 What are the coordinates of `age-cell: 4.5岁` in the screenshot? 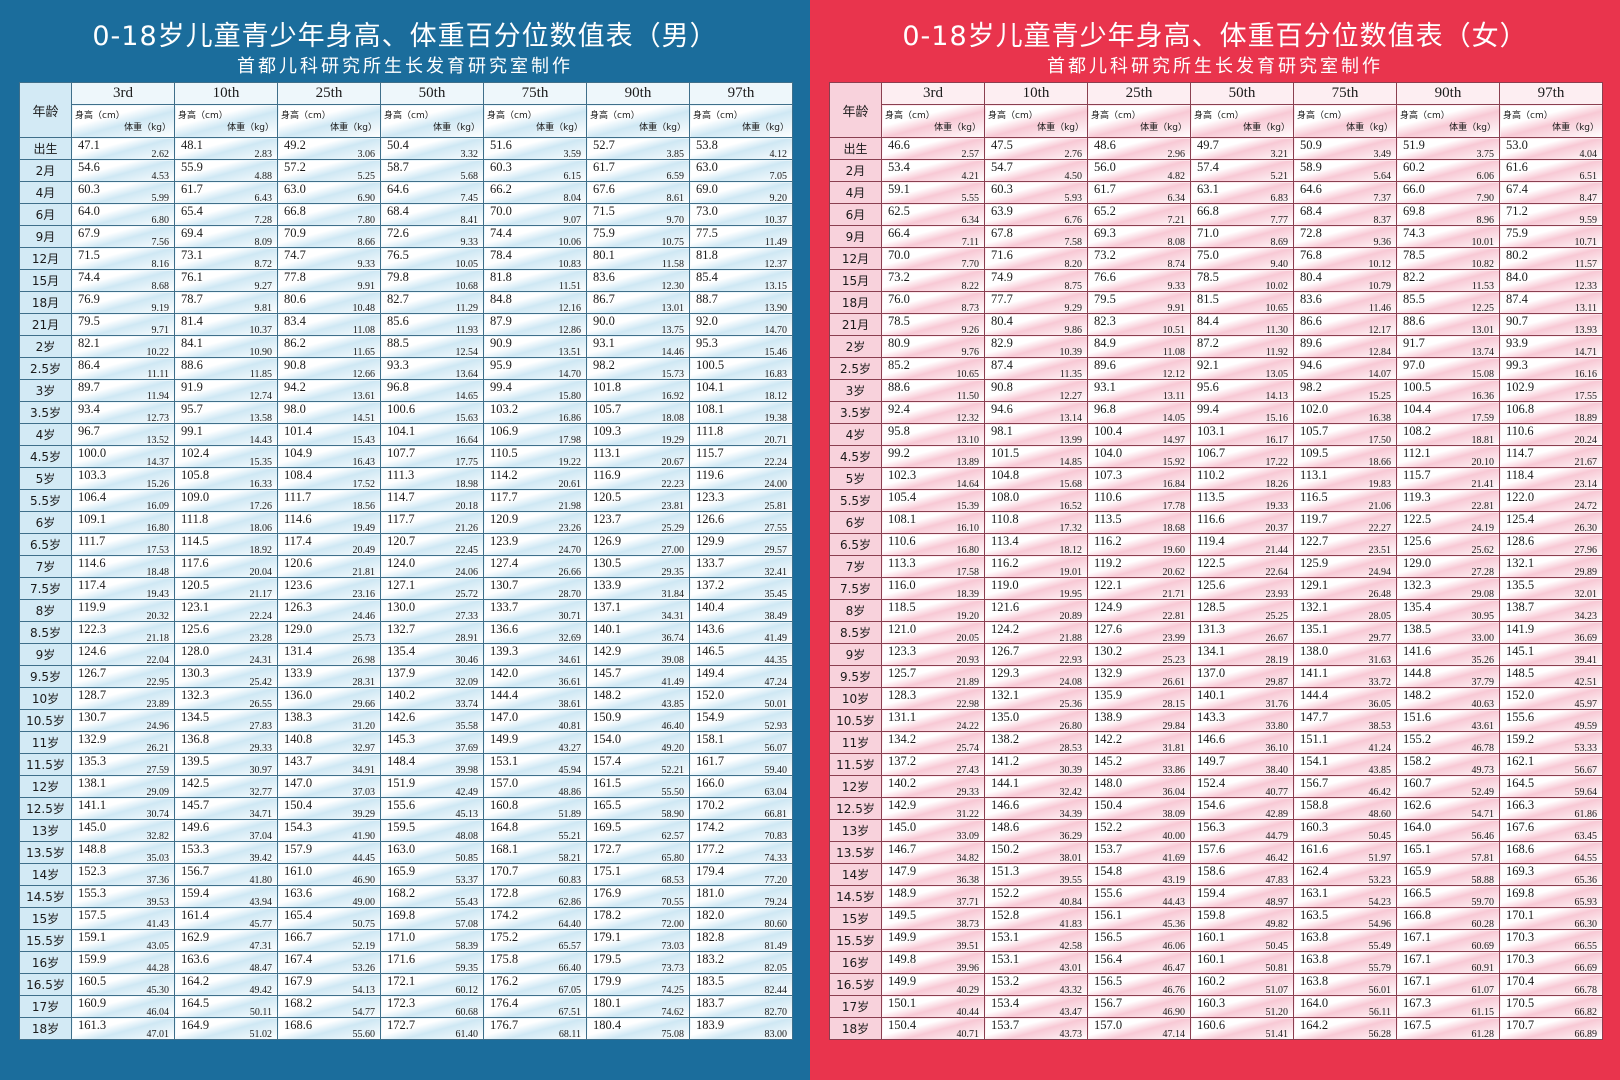 It's located at (45, 456).